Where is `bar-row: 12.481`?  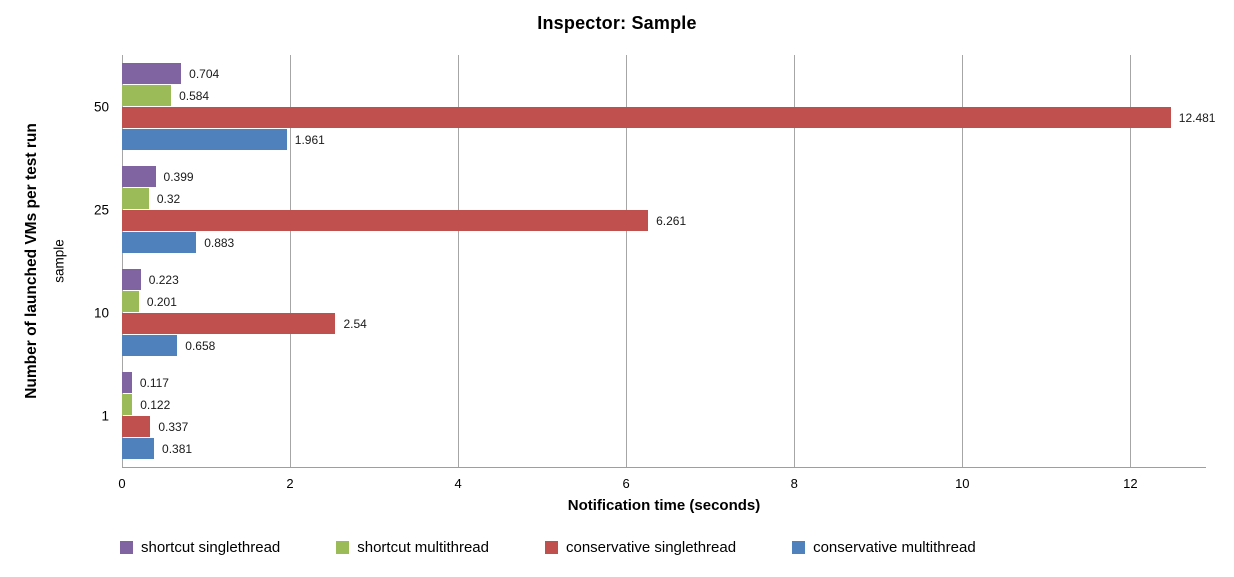 bar-row: 12.481 is located at coordinates (668, 117).